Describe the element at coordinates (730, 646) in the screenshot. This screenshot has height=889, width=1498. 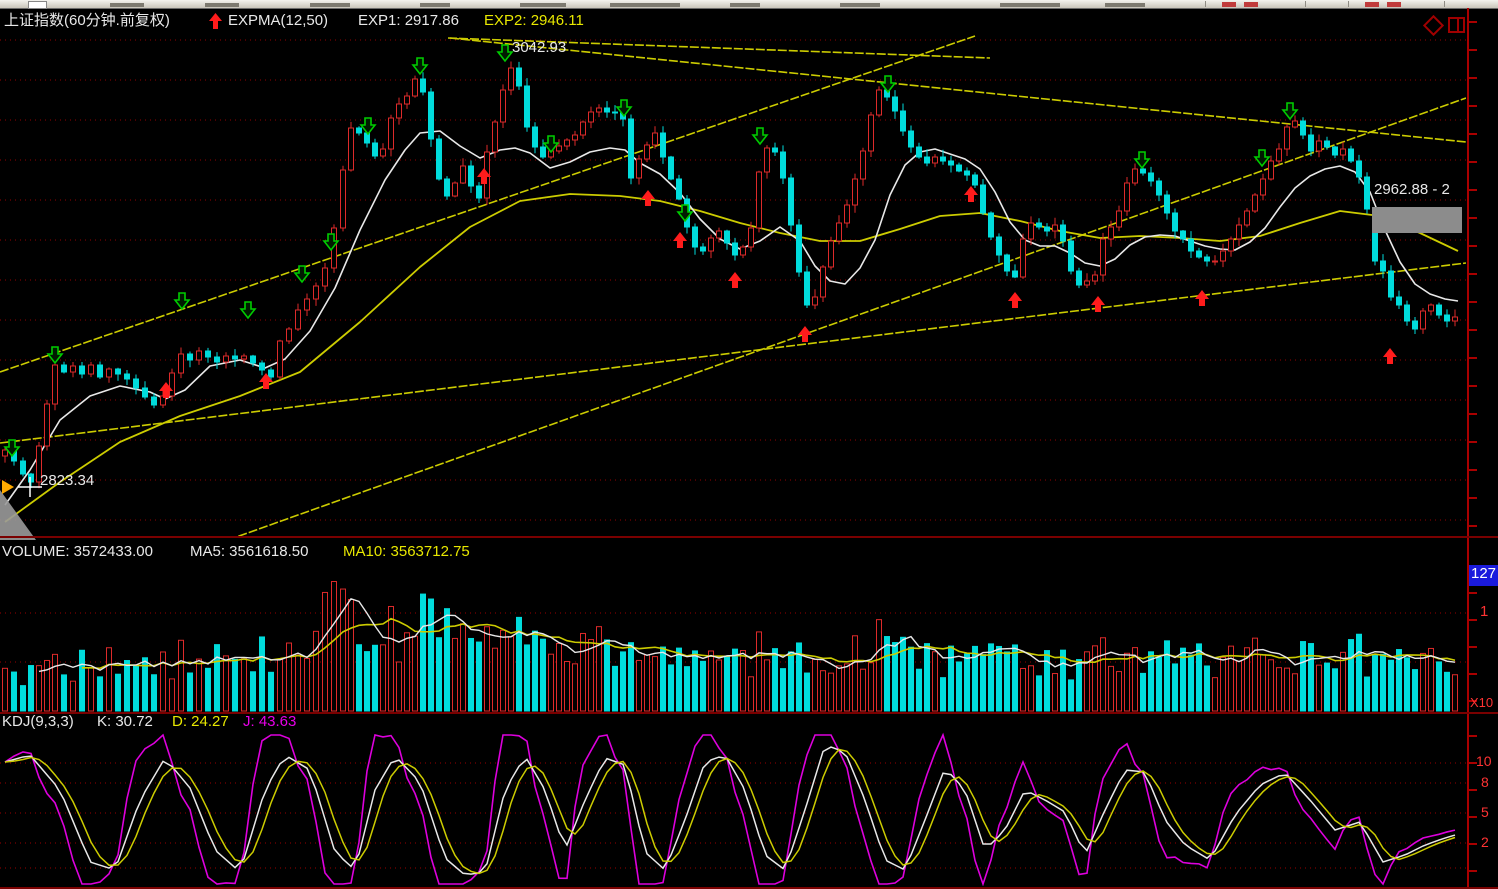
I see `volume-bars-layer` at that location.